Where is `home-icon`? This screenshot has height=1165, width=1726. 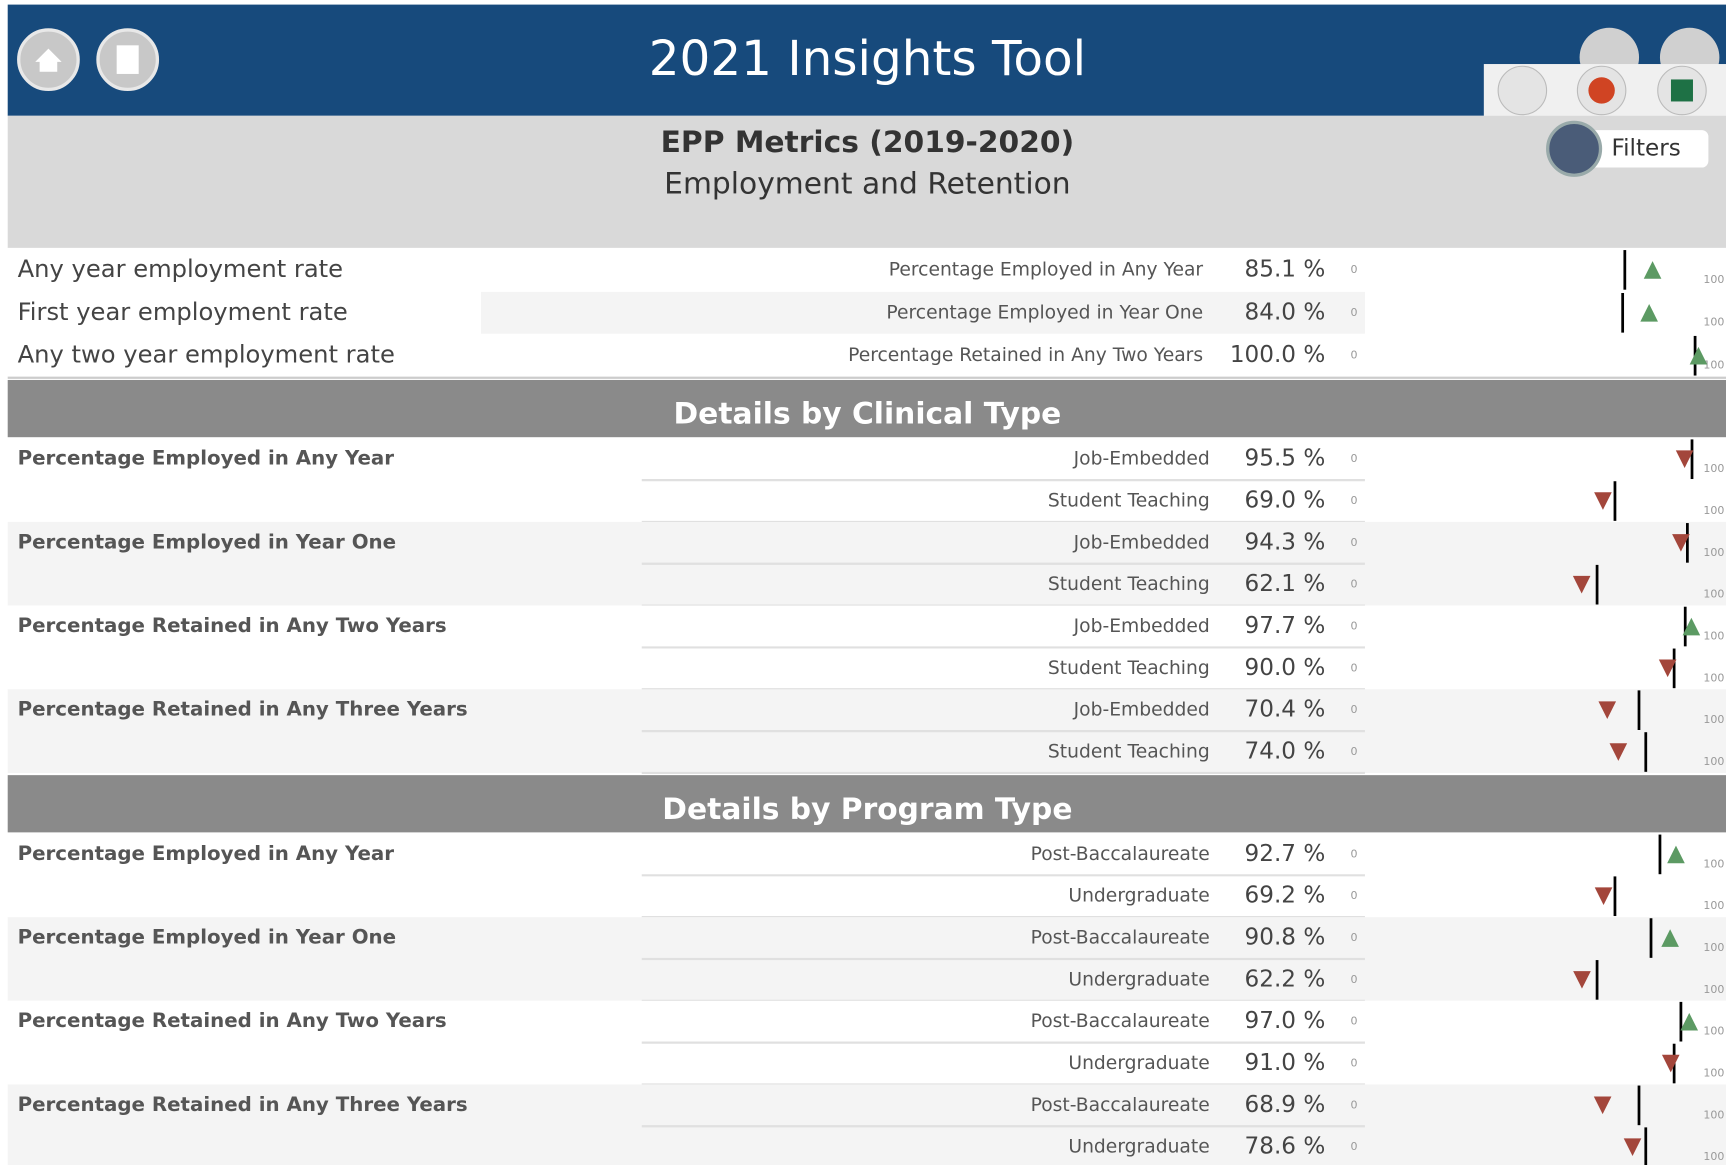
home-icon is located at coordinates (48, 60).